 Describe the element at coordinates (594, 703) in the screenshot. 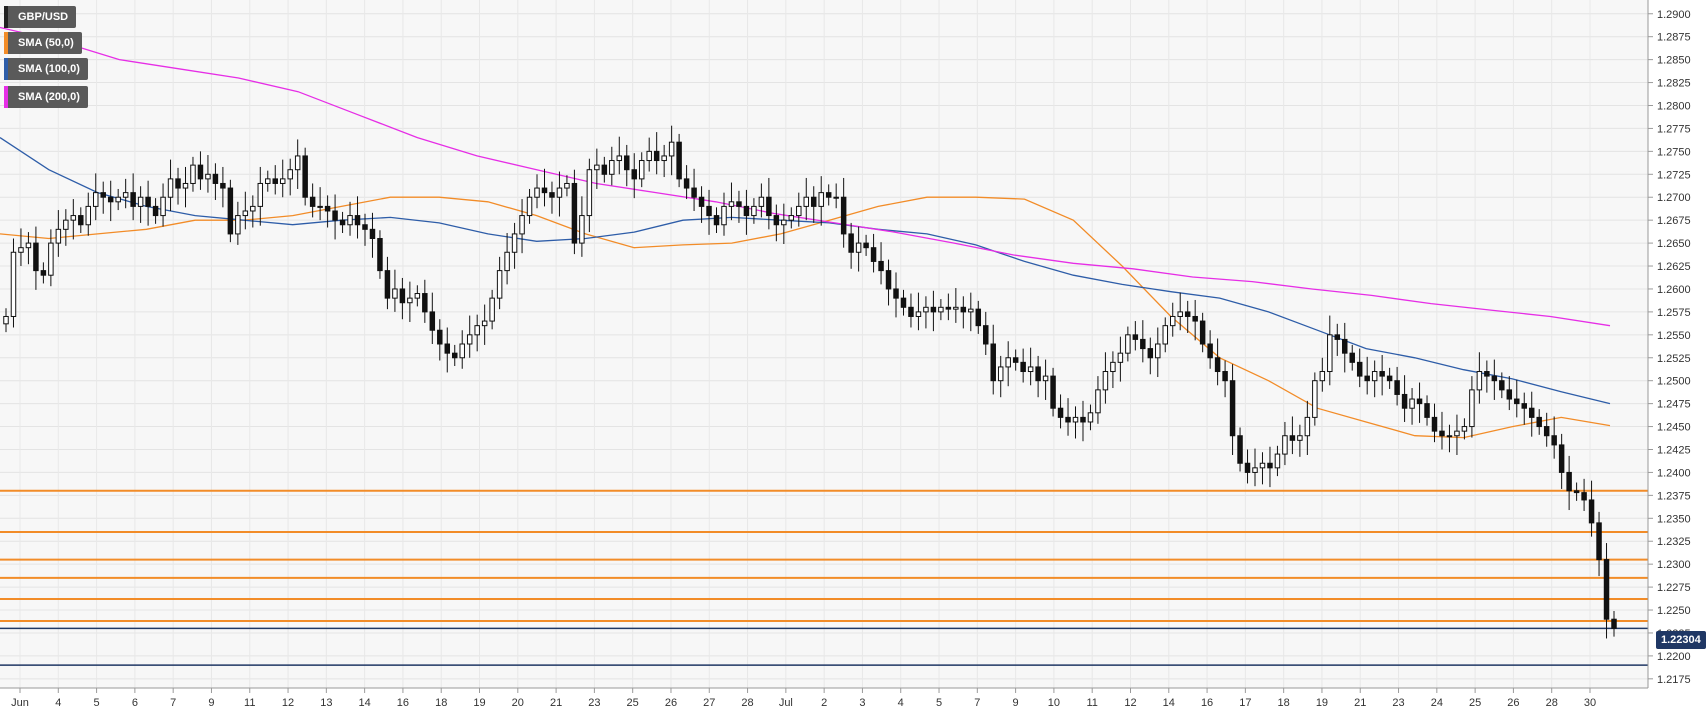

I see `x-tick-label: 23` at that location.